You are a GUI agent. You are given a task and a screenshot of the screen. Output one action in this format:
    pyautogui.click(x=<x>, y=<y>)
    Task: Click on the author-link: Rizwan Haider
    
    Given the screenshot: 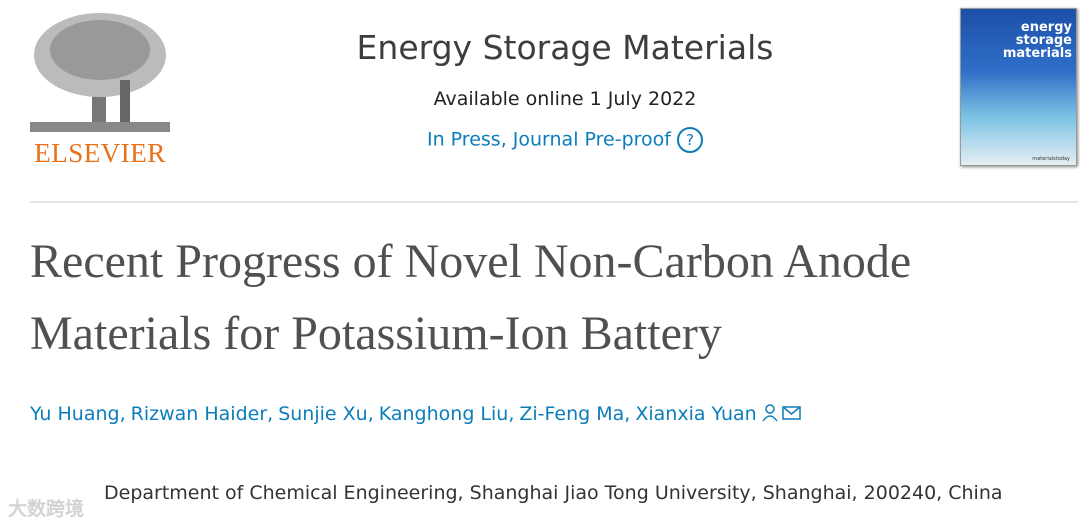 What is the action you would take?
    pyautogui.click(x=202, y=414)
    